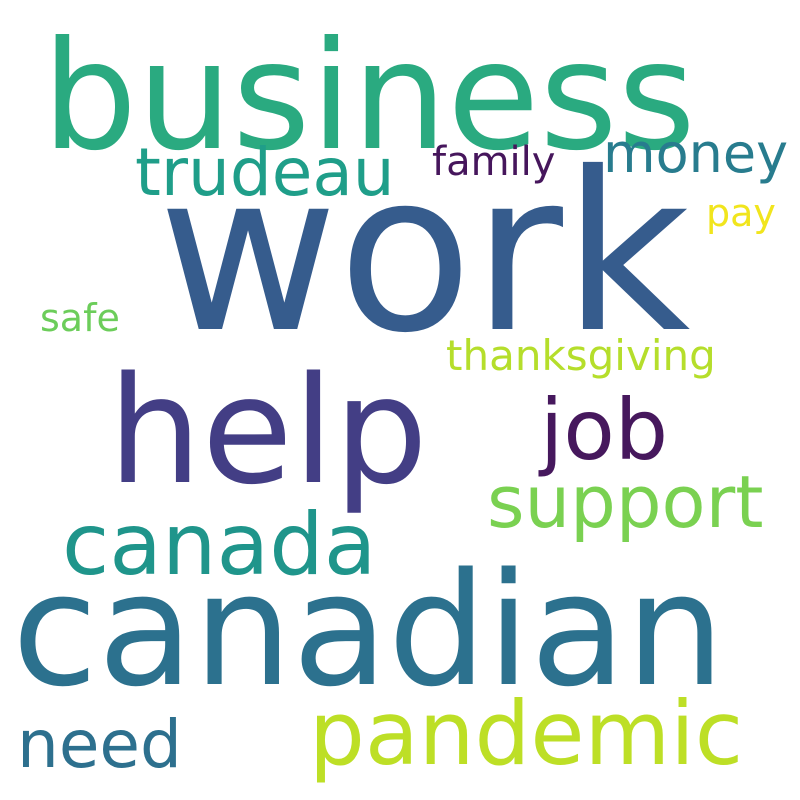 This screenshot has width=800, height=800. I want to click on word-safe: safe, so click(80, 318).